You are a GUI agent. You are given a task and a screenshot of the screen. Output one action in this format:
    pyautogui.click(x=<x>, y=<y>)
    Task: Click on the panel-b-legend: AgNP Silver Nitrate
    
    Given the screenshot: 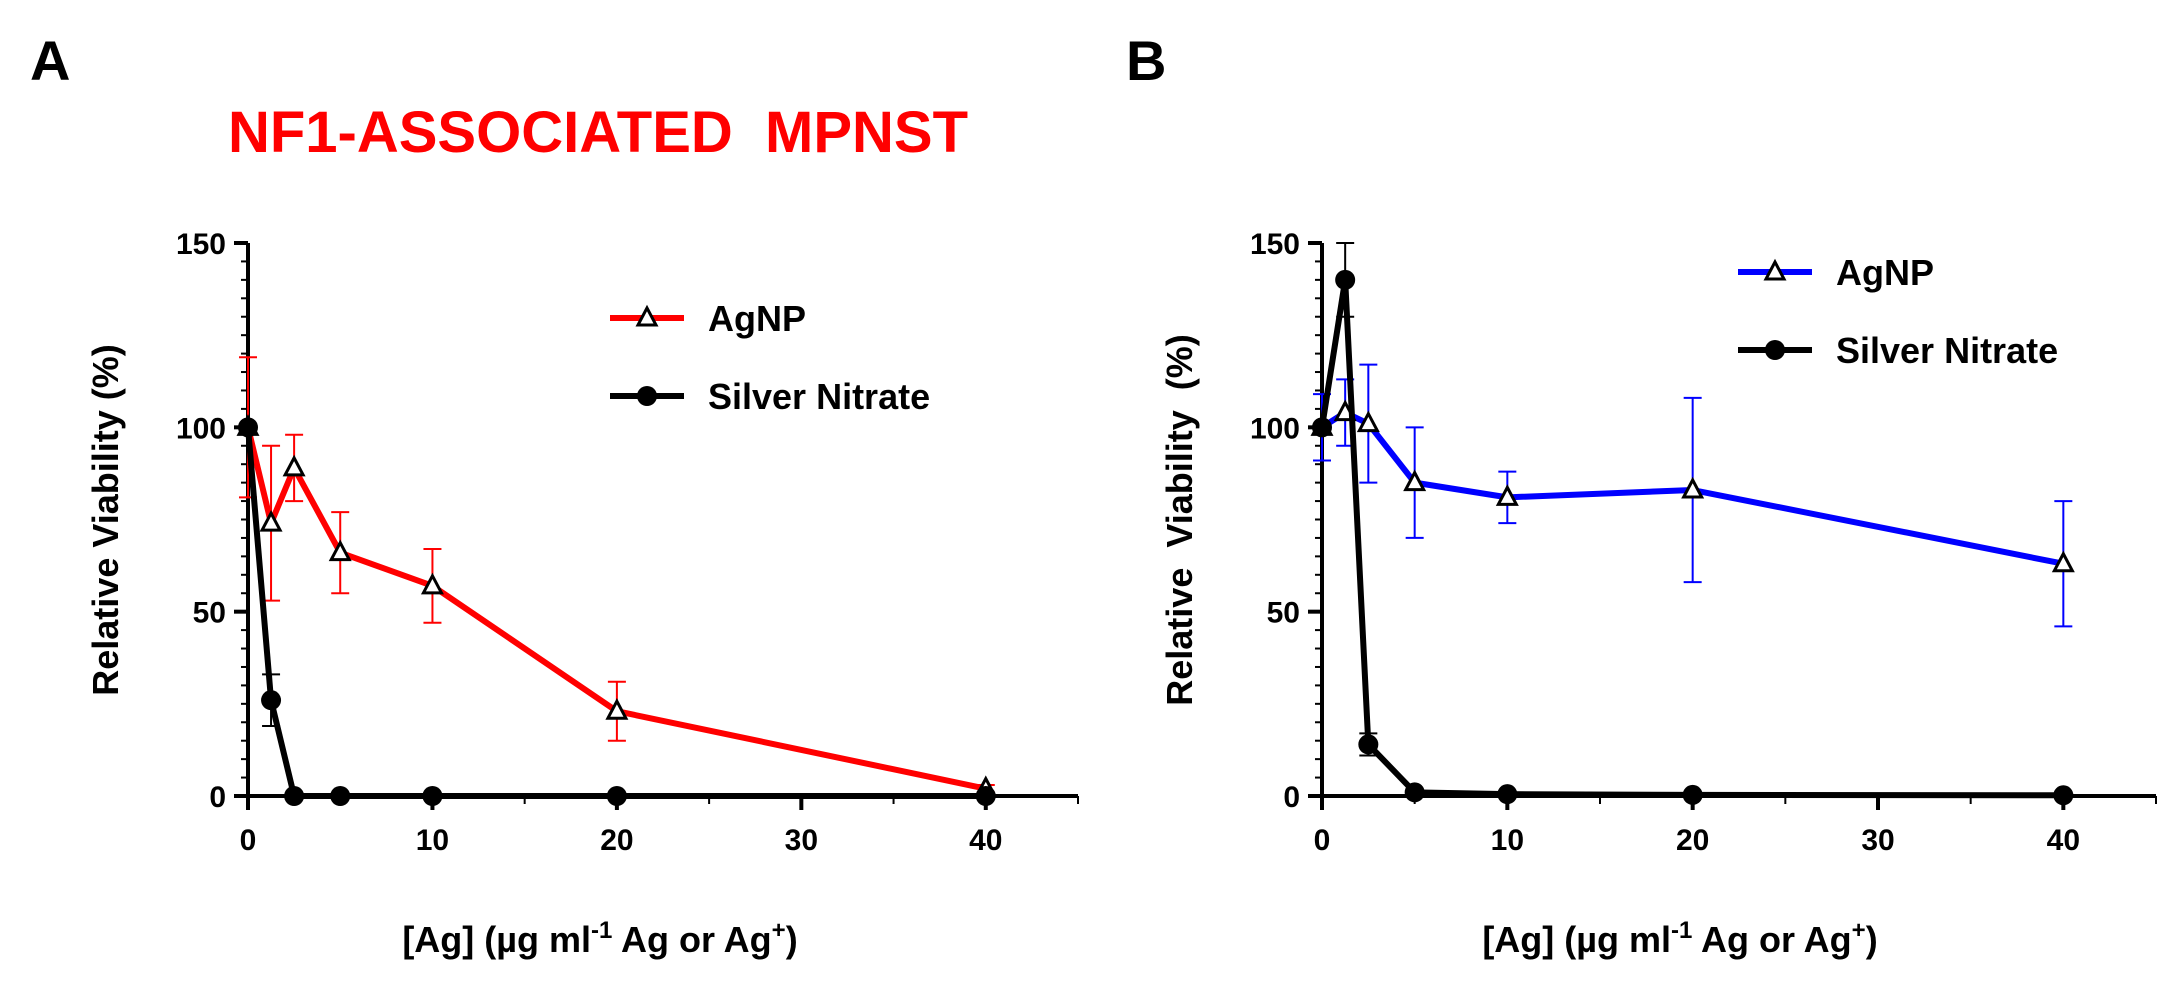 What is the action you would take?
    pyautogui.click(x=1898, y=311)
    